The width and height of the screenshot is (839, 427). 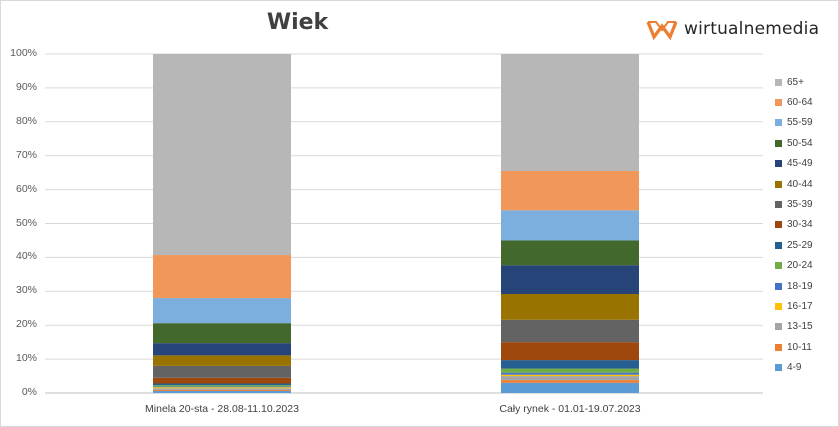 I want to click on legend-item: 18-19, so click(x=794, y=286).